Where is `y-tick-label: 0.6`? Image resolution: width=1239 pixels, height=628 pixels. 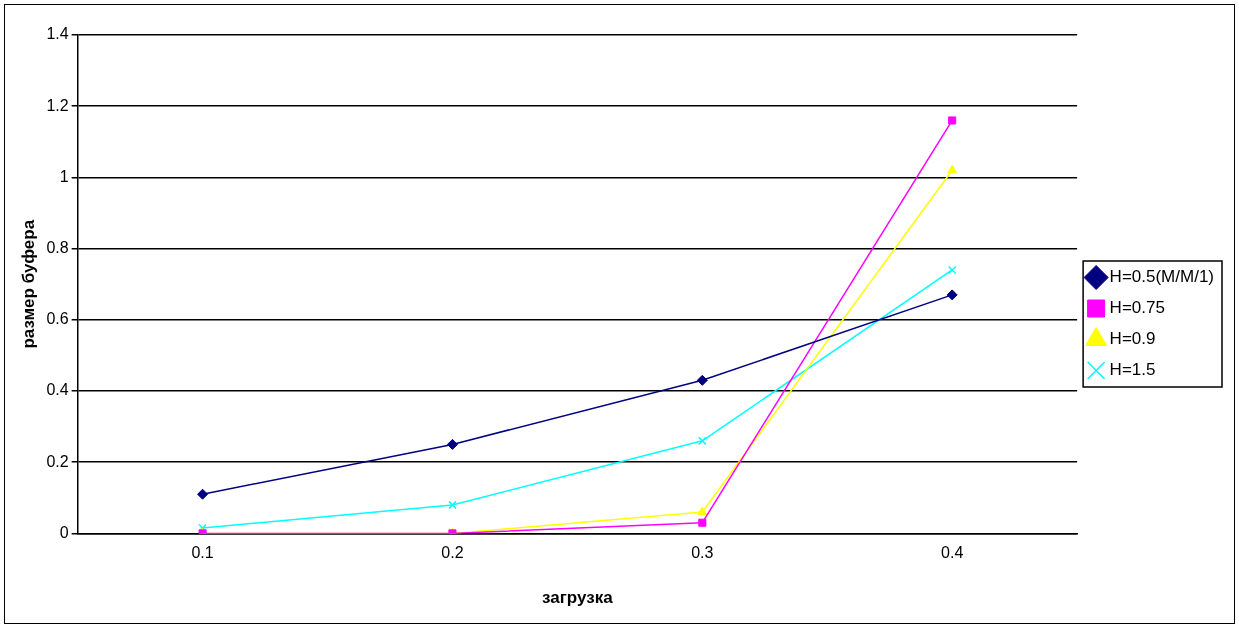 y-tick-label: 0.6 is located at coordinates (57, 319).